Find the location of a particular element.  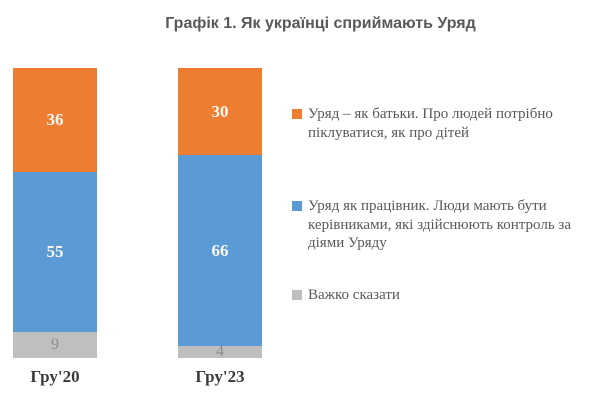

bar-gru20: 36 55 9 is located at coordinates (55, 213).